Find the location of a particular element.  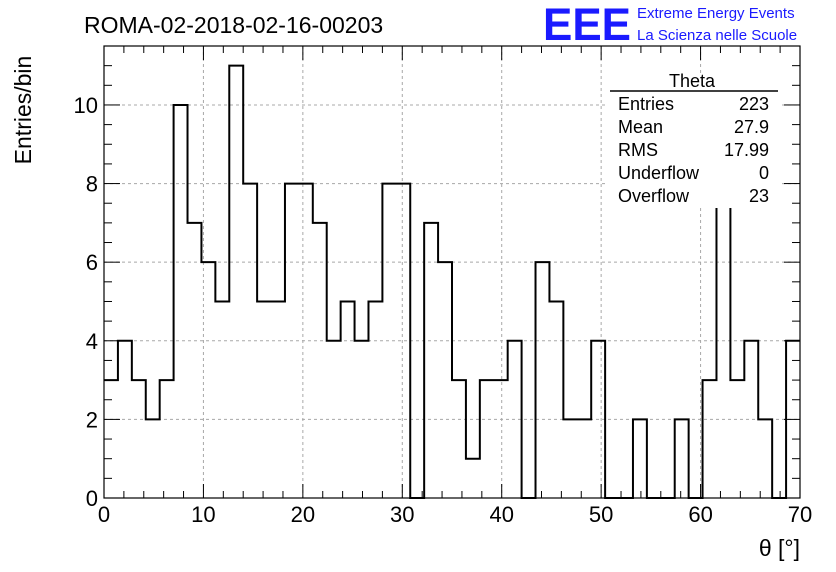

y-tick-label: 0 is located at coordinates (92, 498).